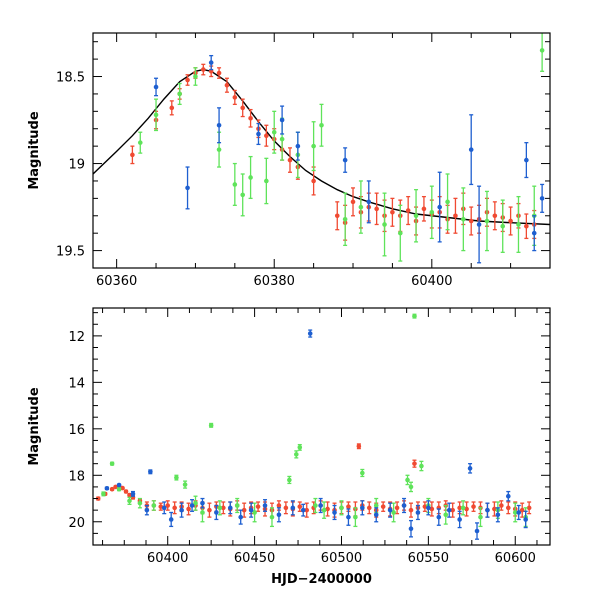 The image size is (600, 600). What do you see at coordinates (76, 165) in the screenshot?
I see `y-tick-label: 19` at bounding box center [76, 165].